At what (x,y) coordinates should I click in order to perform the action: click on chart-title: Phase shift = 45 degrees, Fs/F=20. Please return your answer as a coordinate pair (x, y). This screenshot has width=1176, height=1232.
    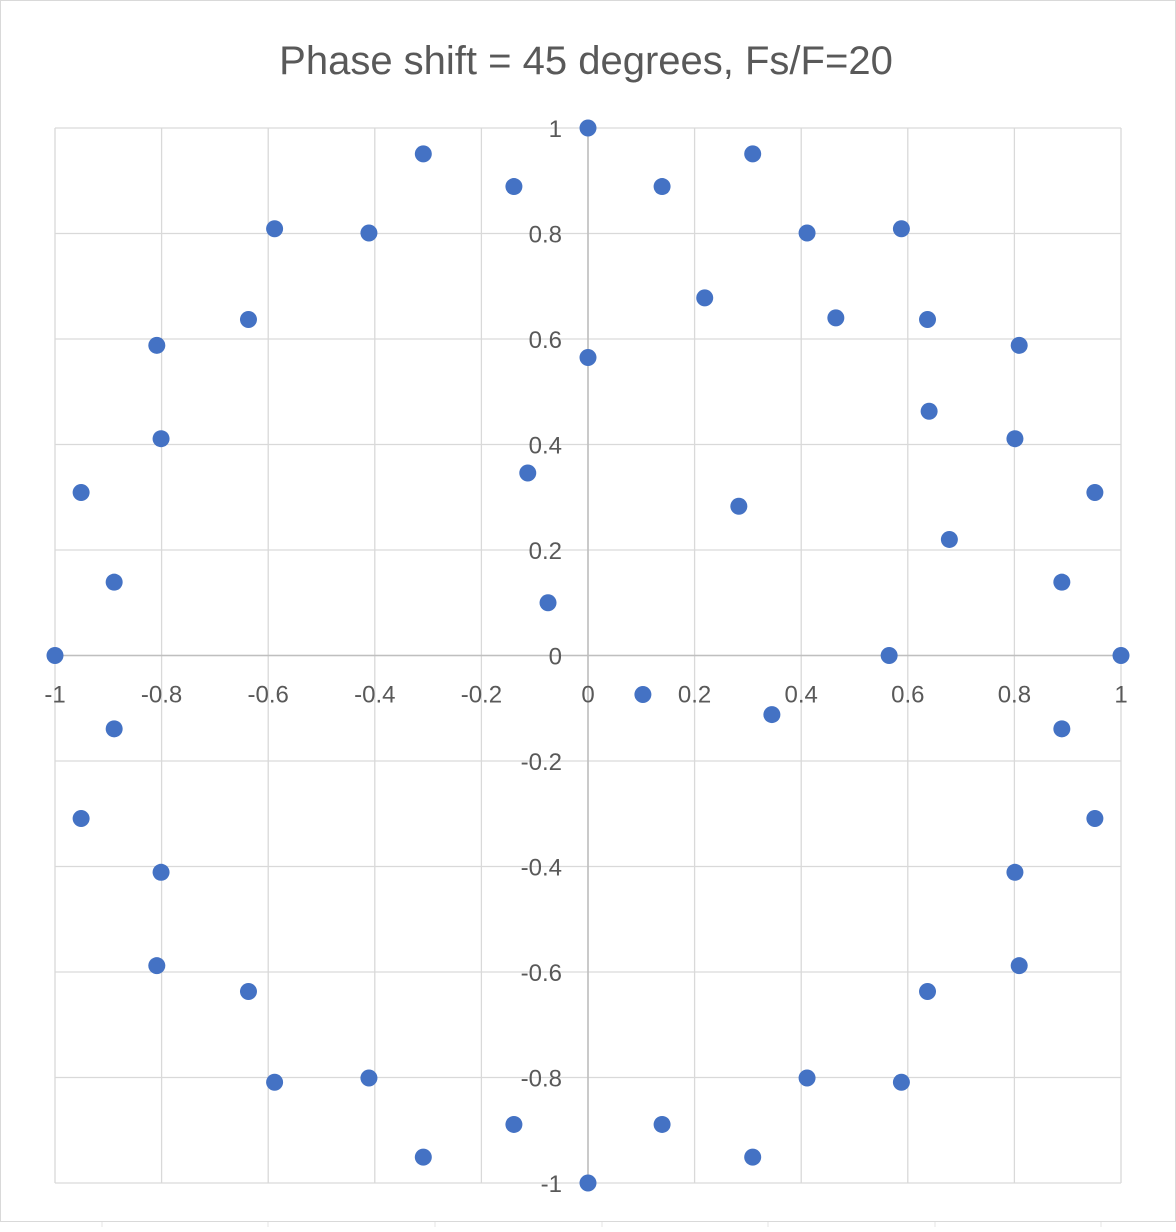
    Looking at the image, I should click on (586, 61).